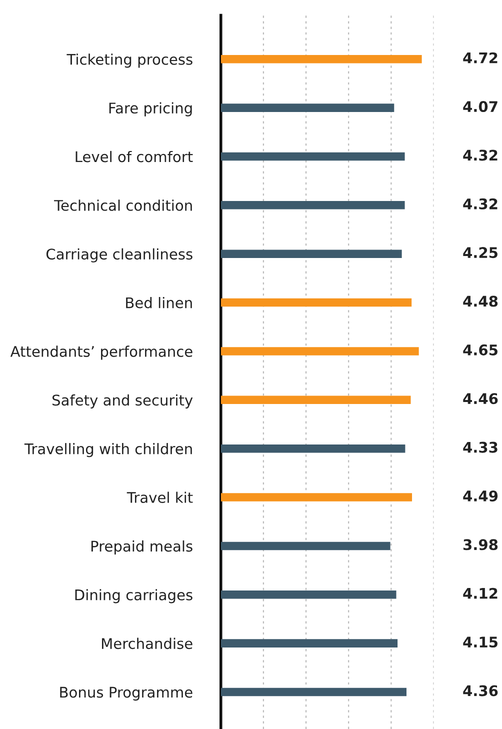  What do you see at coordinates (480, 642) in the screenshot?
I see `data-label: 4.15` at bounding box center [480, 642].